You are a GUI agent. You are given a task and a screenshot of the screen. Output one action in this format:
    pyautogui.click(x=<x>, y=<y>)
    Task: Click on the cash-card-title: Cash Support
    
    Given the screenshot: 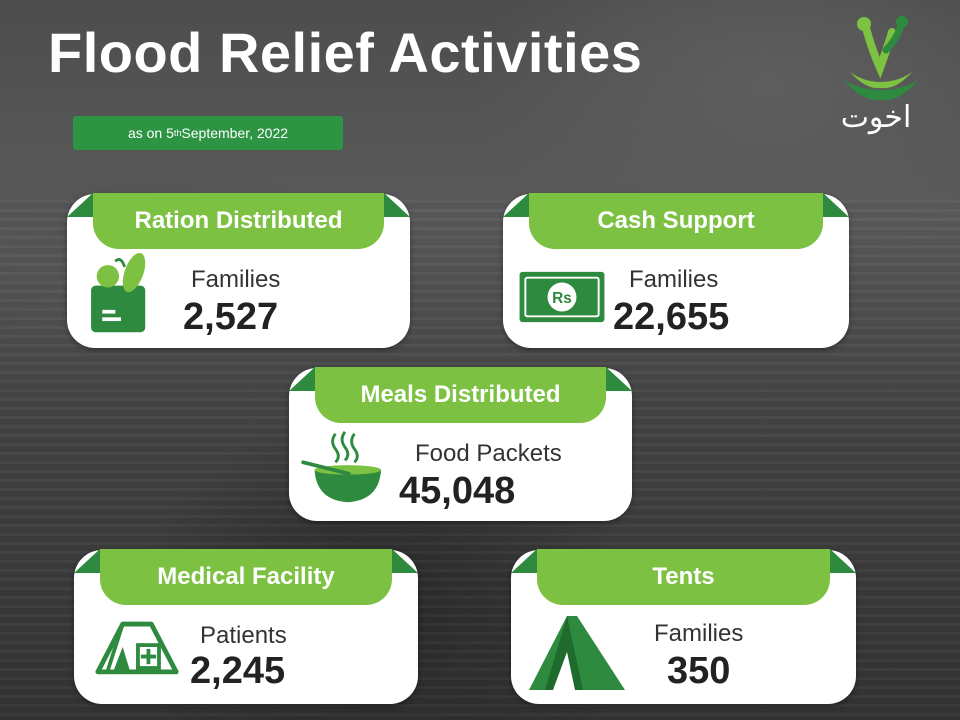 What is the action you would take?
    pyautogui.click(x=676, y=221)
    